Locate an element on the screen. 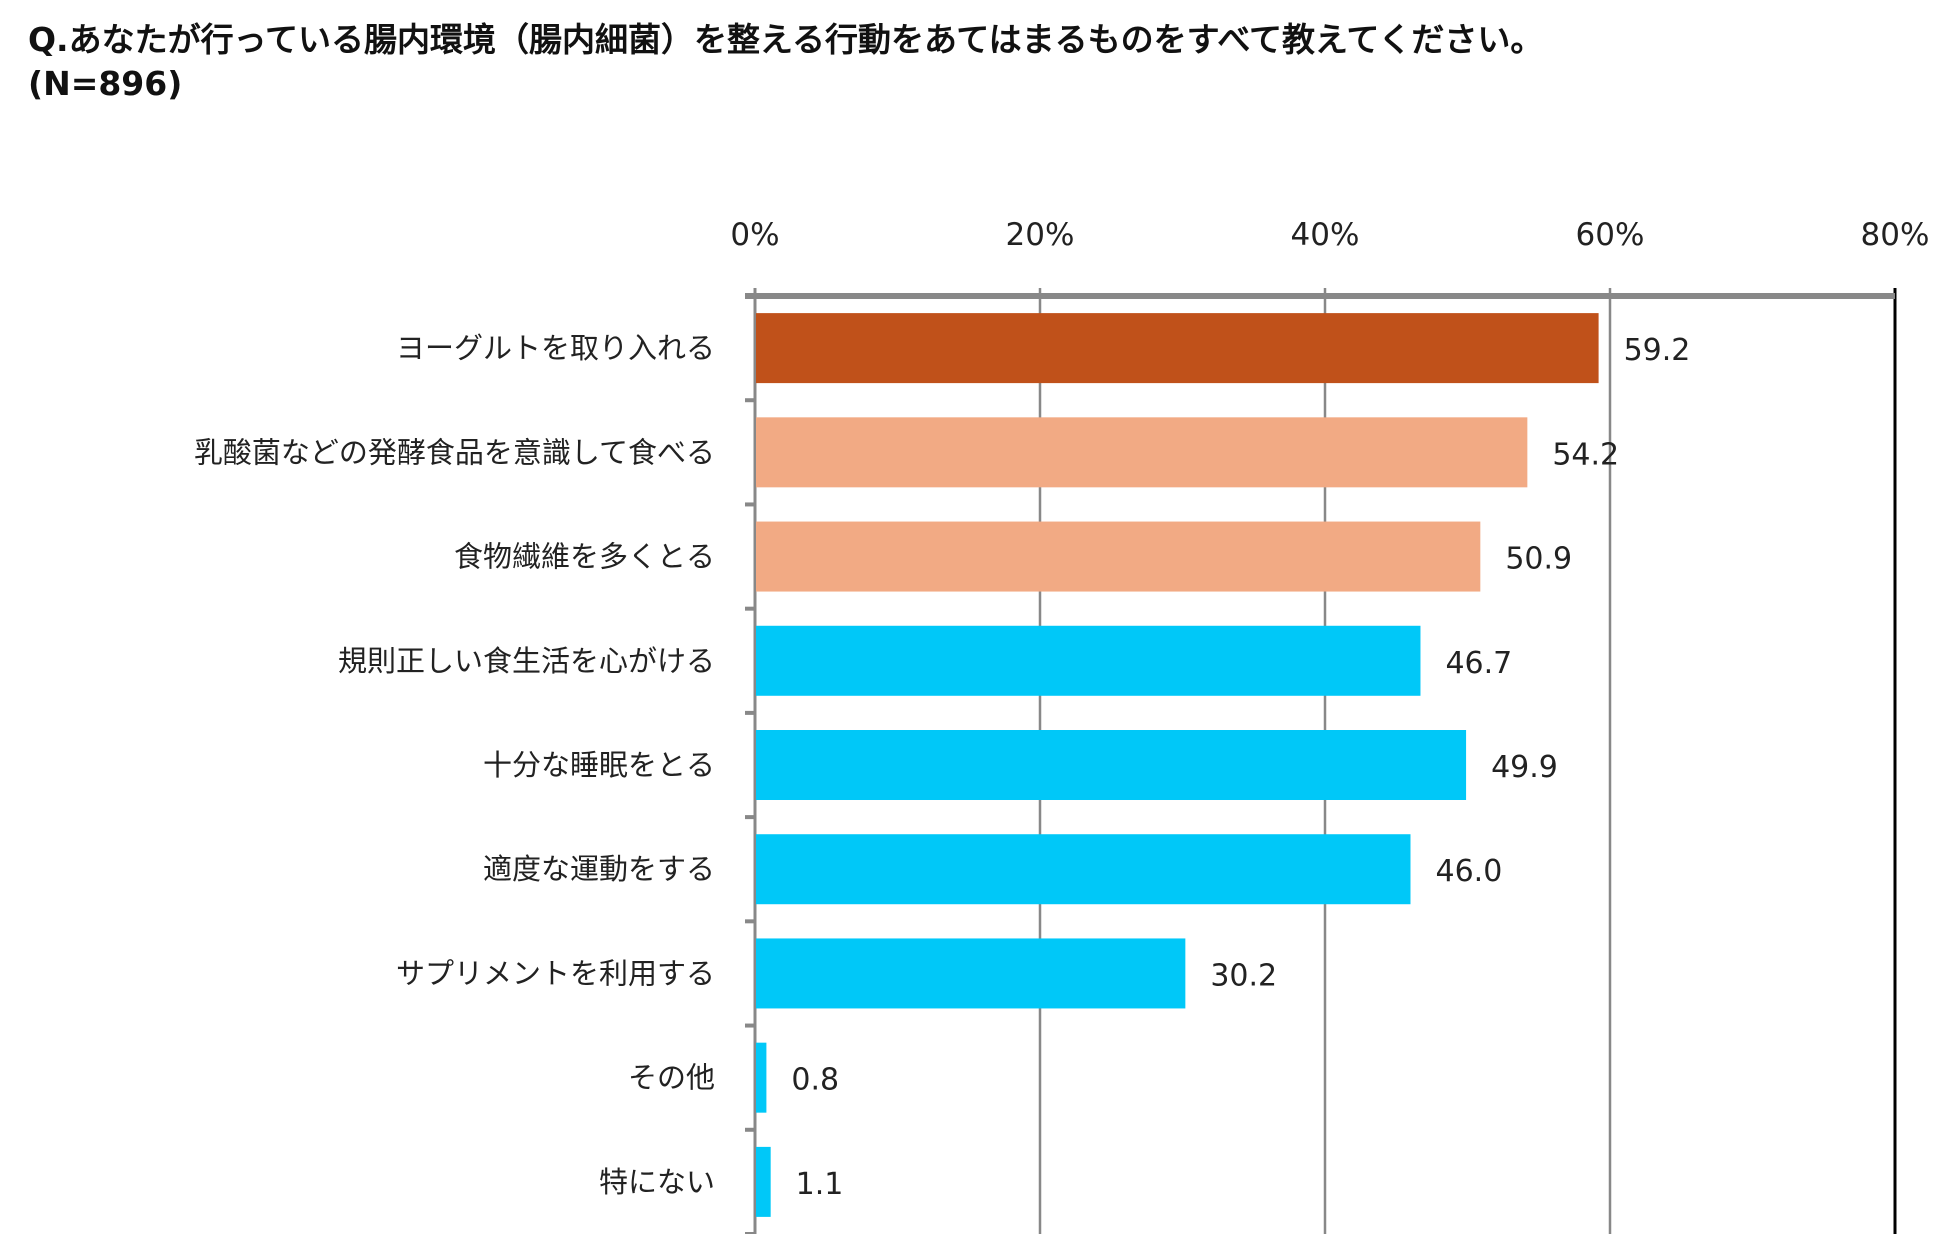 Image resolution: width=1950 pixels, height=1234 pixels. category-label: 乳酸菌などの発酵食品を意識して食べる is located at coordinates (454, 452).